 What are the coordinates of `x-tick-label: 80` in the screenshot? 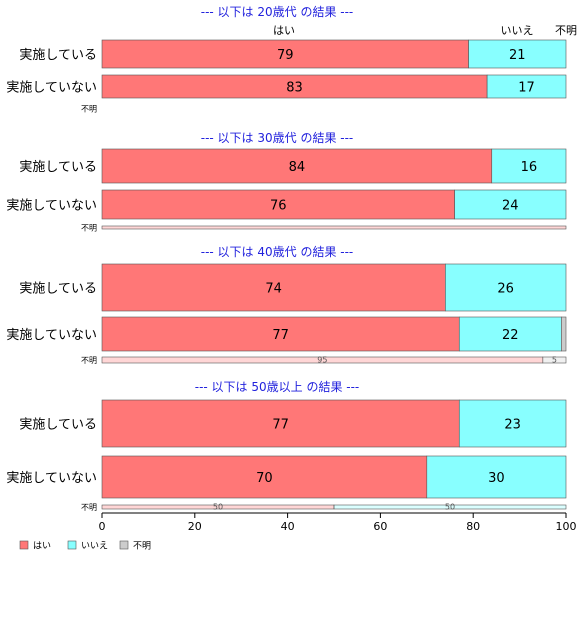 It's located at (473, 526).